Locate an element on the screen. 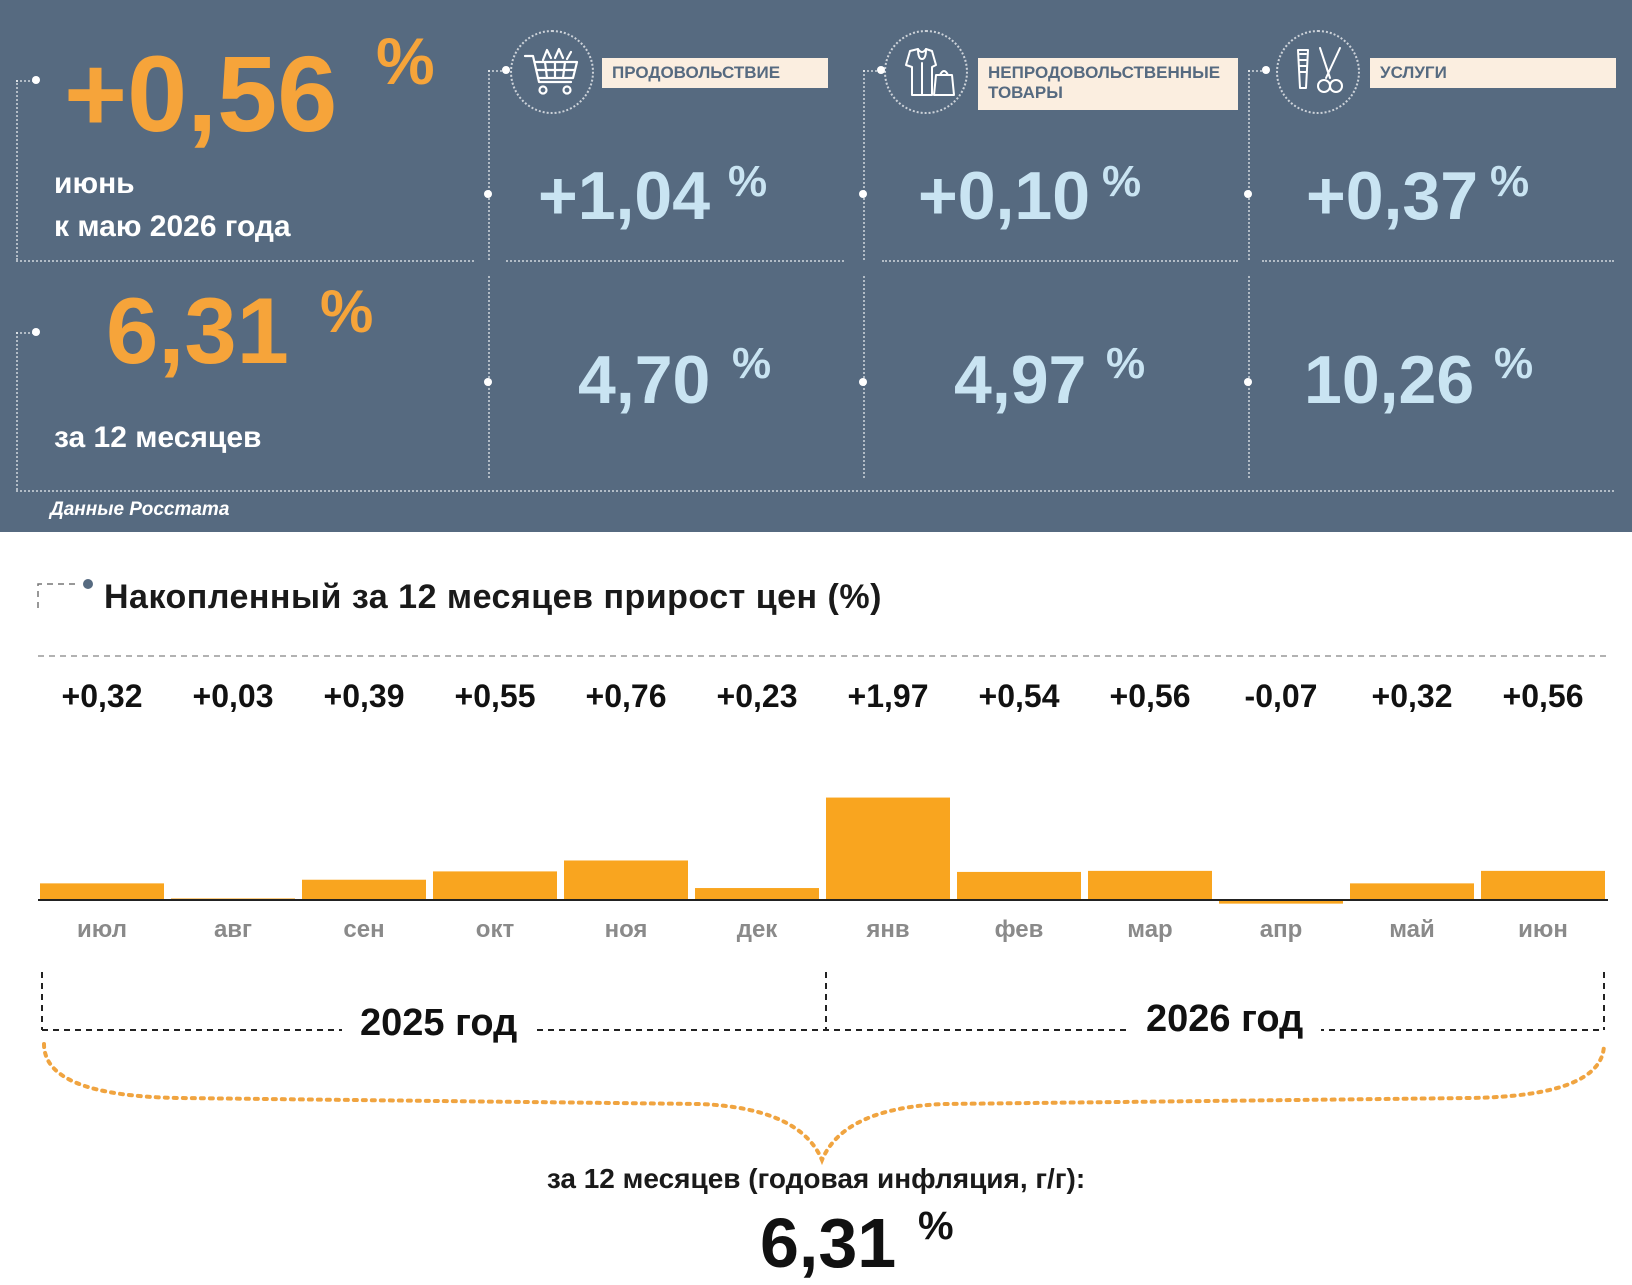 The image size is (1632, 1285). bar-май is located at coordinates (1412, 891).